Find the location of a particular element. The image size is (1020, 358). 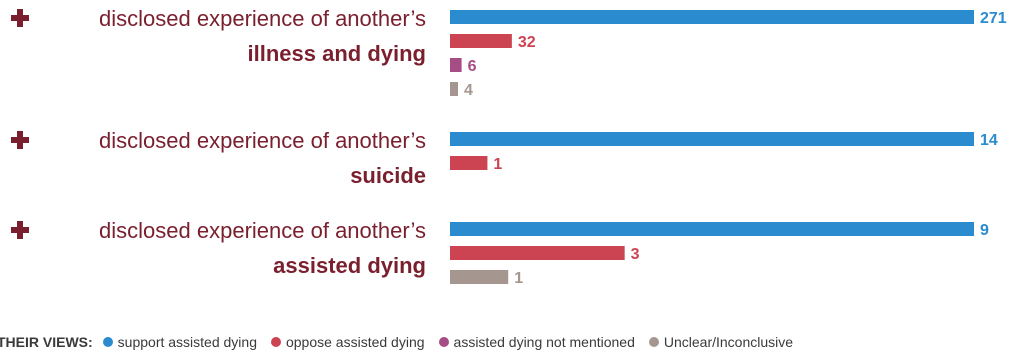

bar-value-label: 32 is located at coordinates (527, 42).